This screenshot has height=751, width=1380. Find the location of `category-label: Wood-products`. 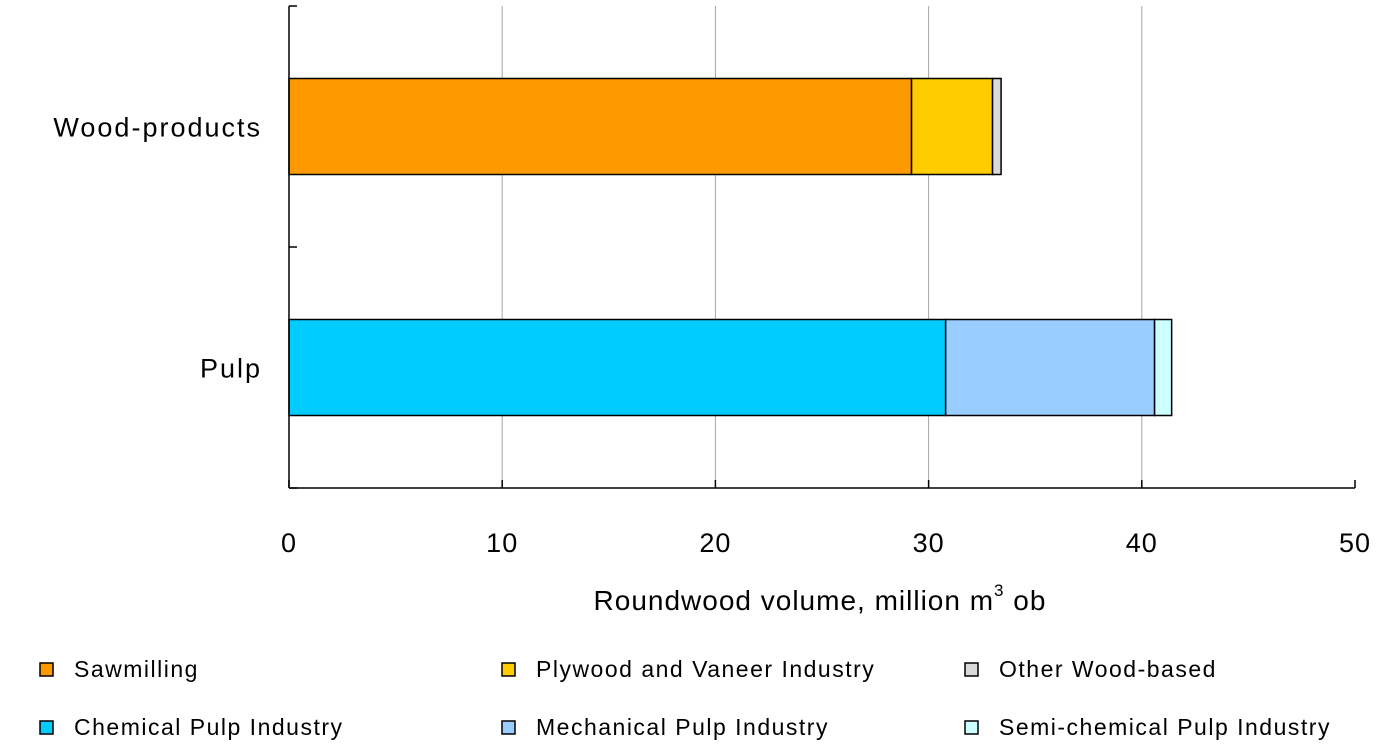

category-label: Wood-products is located at coordinates (157, 128).